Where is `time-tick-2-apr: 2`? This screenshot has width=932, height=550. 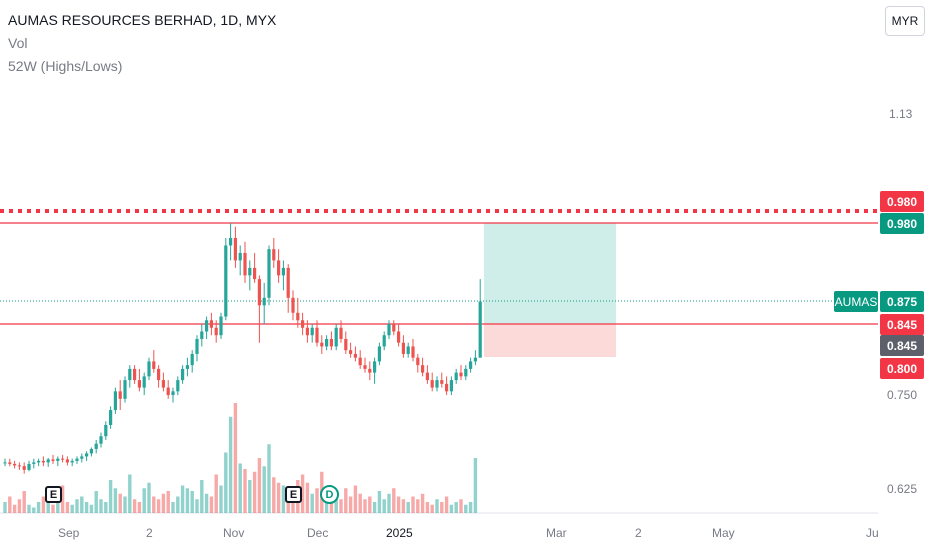 time-tick-2-apr: 2 is located at coordinates (638, 533).